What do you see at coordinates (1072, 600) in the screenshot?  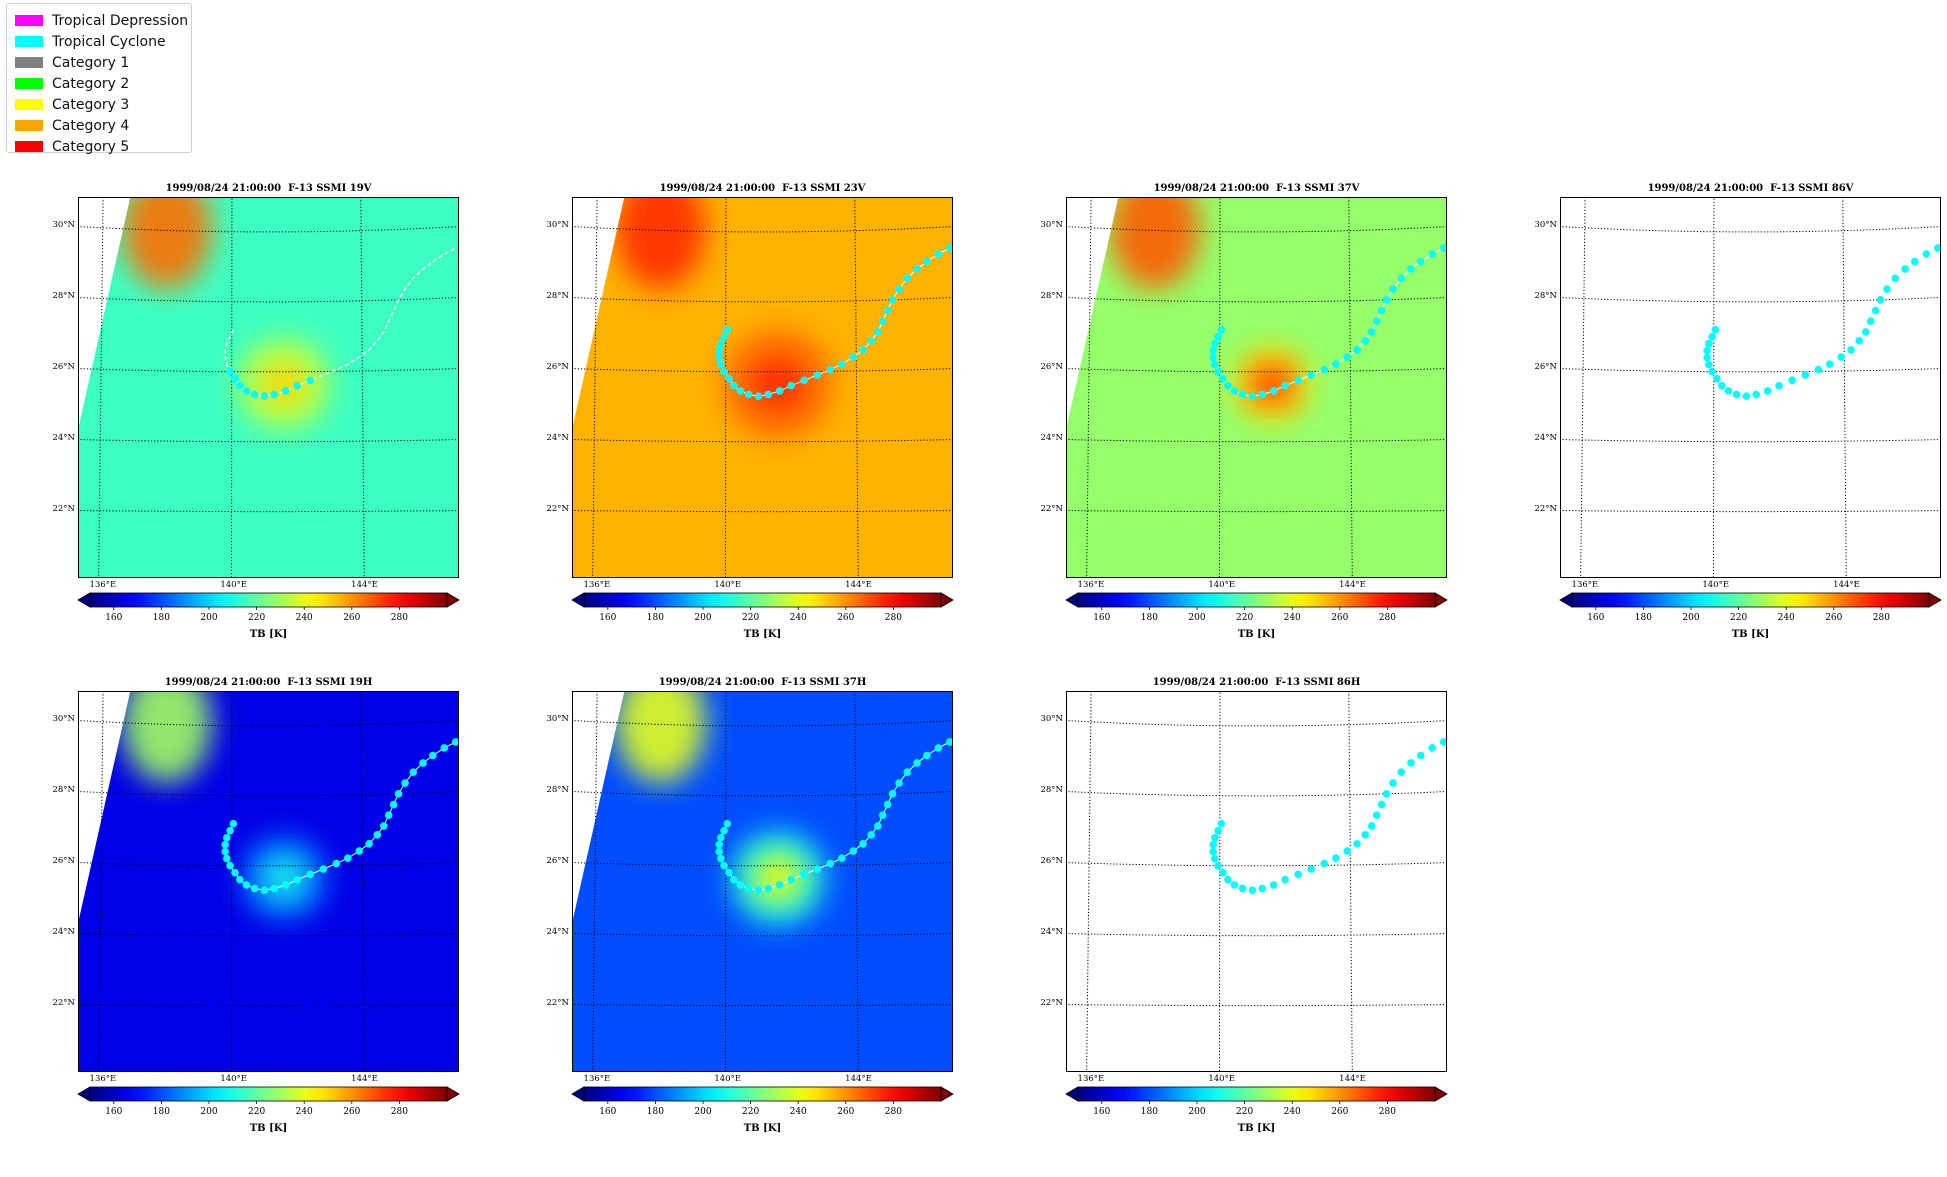 I see `colorbar-extend-low` at bounding box center [1072, 600].